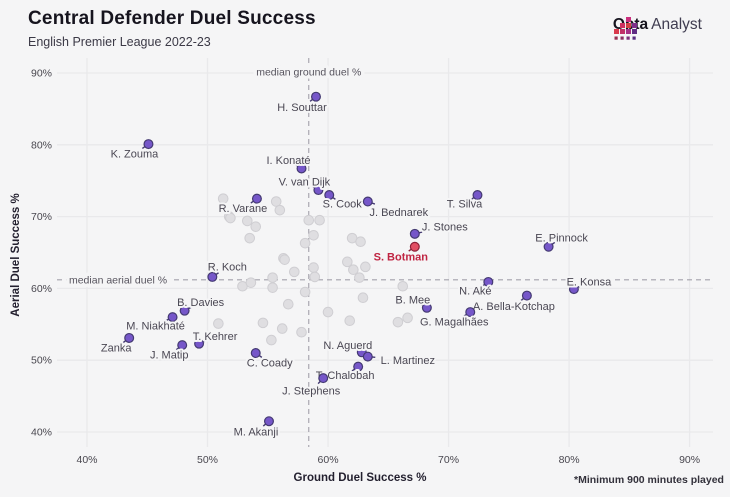  I want to click on y-axis-tick-label: 50%, so click(41, 361).